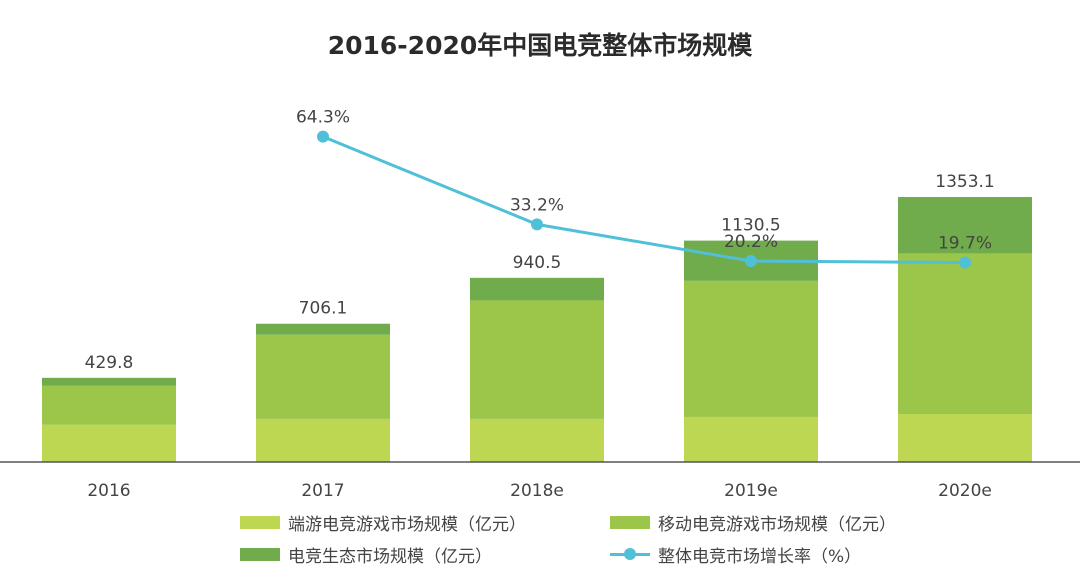 The width and height of the screenshot is (1080, 583). I want to click on legend-swatch-mobile-esports, so click(630, 522).